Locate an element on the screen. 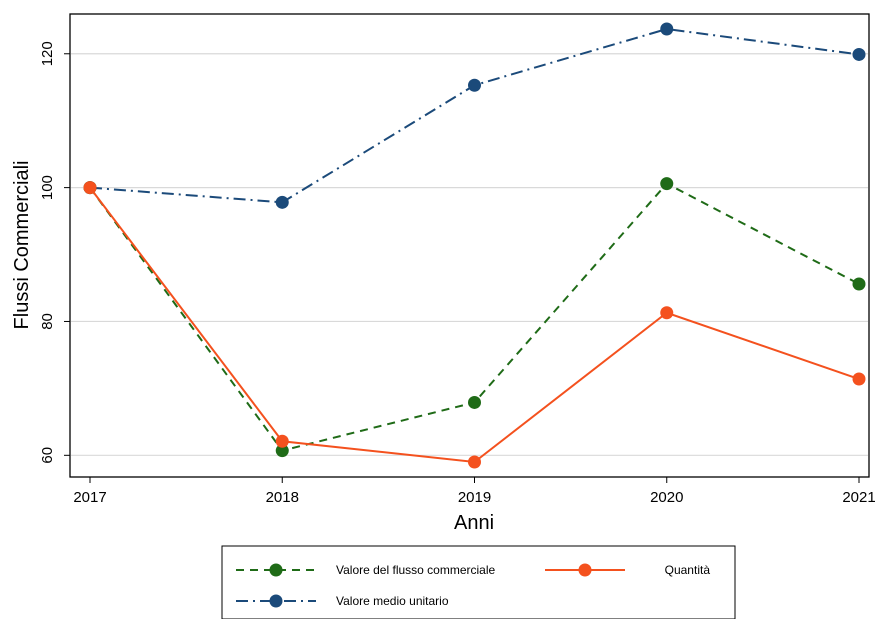  y-tick-label: 120 is located at coordinates (47, 53).